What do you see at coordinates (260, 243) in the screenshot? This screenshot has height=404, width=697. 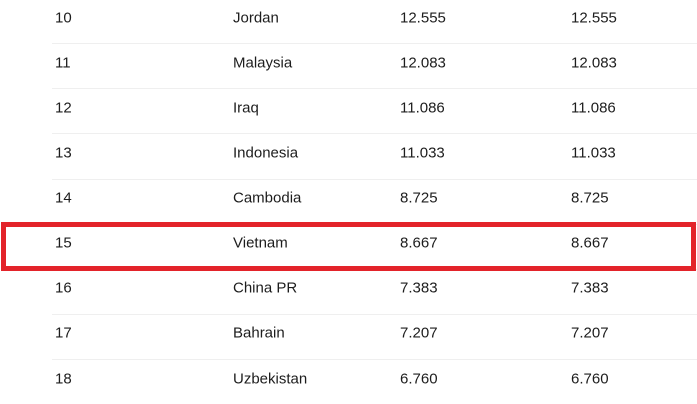 I see `team-cell: Vietnam` at bounding box center [260, 243].